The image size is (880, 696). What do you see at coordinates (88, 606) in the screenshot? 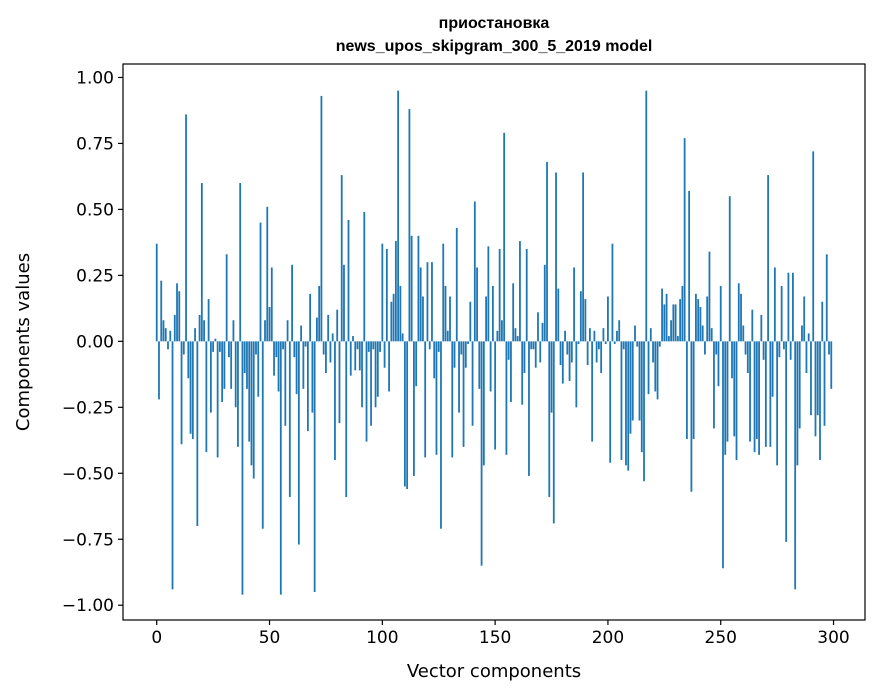
I see `y-tick-label: −1.00` at bounding box center [88, 606].